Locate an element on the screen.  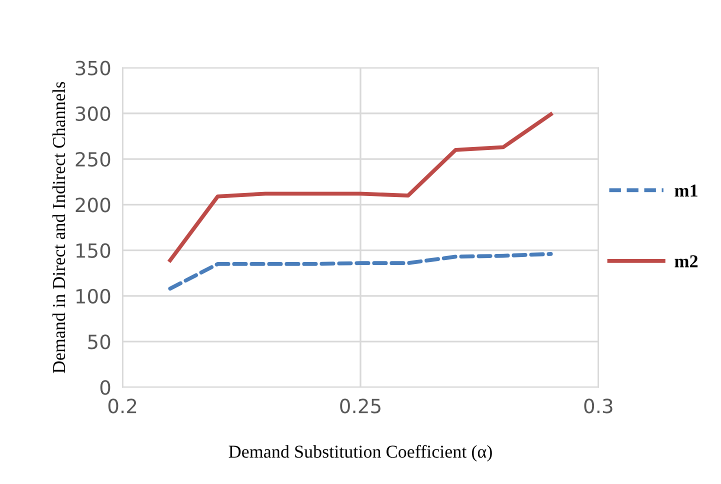
x-tick-label: 0.3 is located at coordinates (598, 406).